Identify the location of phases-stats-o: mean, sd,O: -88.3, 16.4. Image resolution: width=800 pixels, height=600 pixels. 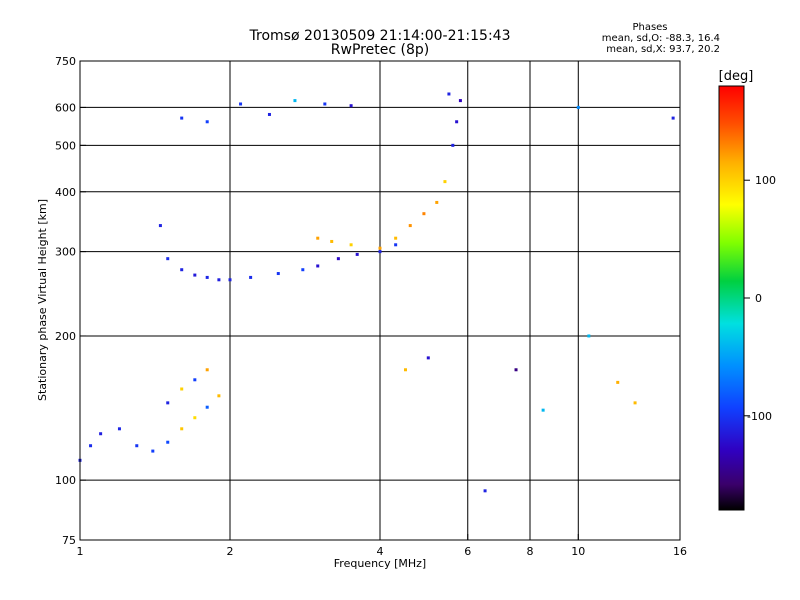
(660, 38).